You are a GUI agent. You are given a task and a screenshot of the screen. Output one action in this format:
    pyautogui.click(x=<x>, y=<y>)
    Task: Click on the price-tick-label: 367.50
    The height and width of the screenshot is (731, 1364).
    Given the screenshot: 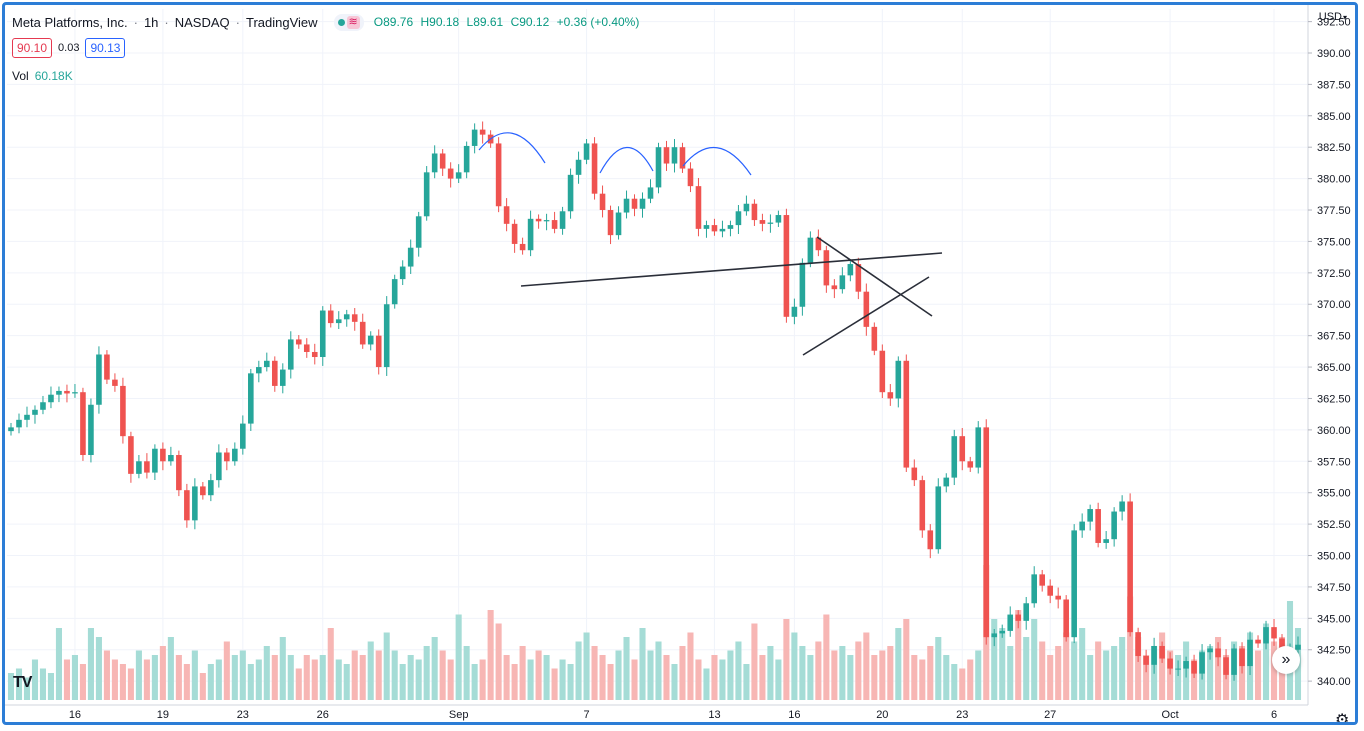 What is the action you would take?
    pyautogui.click(x=1334, y=337)
    